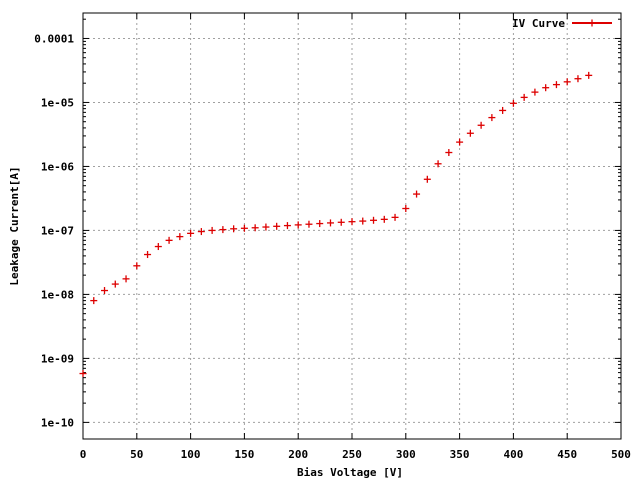  I want to click on x-tick-labels: 0 50 100 150 200 250 300 350 400 450 500, so click(355, 454).